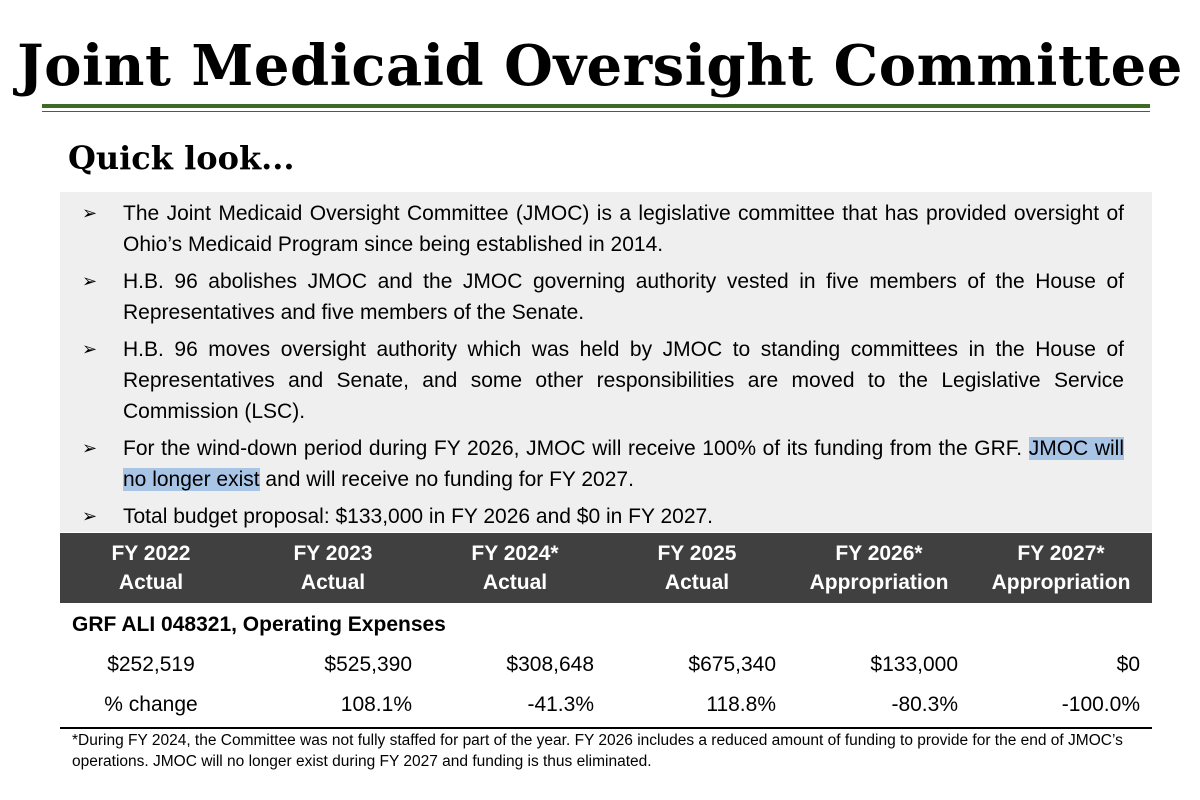 The height and width of the screenshot is (800, 1200). Describe the element at coordinates (697, 707) in the screenshot. I see `table-cell: 118.8%` at that location.